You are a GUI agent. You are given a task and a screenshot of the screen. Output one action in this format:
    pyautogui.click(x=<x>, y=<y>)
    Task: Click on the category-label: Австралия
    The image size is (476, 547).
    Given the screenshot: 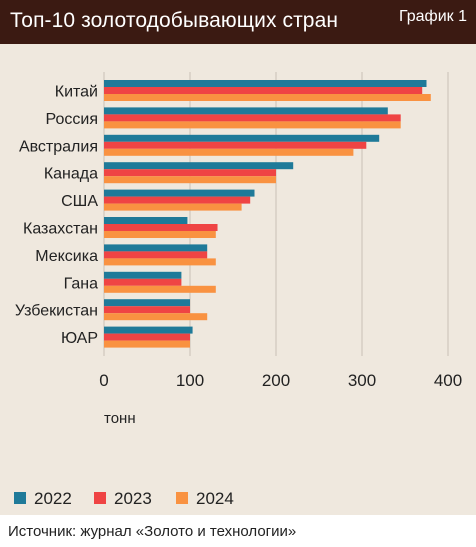 What is the action you would take?
    pyautogui.click(x=58, y=146)
    